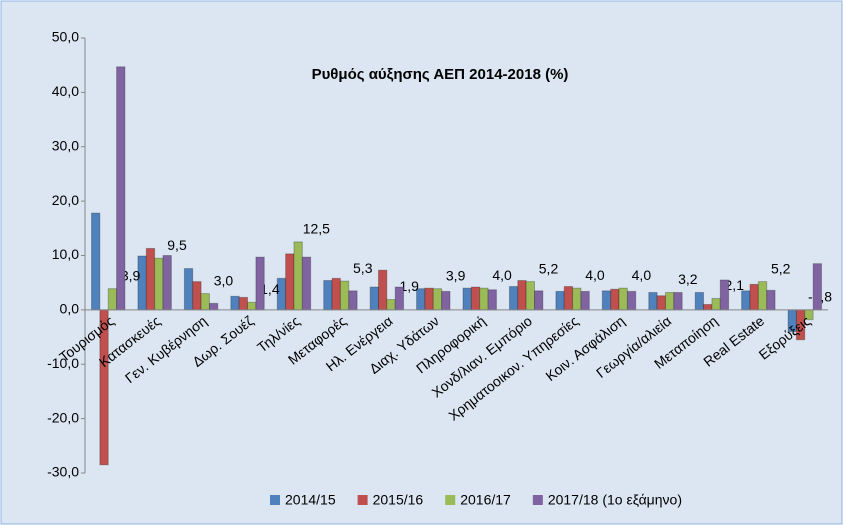 Image resolution: width=843 pixels, height=525 pixels. What do you see at coordinates (63, 417) in the screenshot?
I see `y-tick-label: -20,0` at bounding box center [63, 417].